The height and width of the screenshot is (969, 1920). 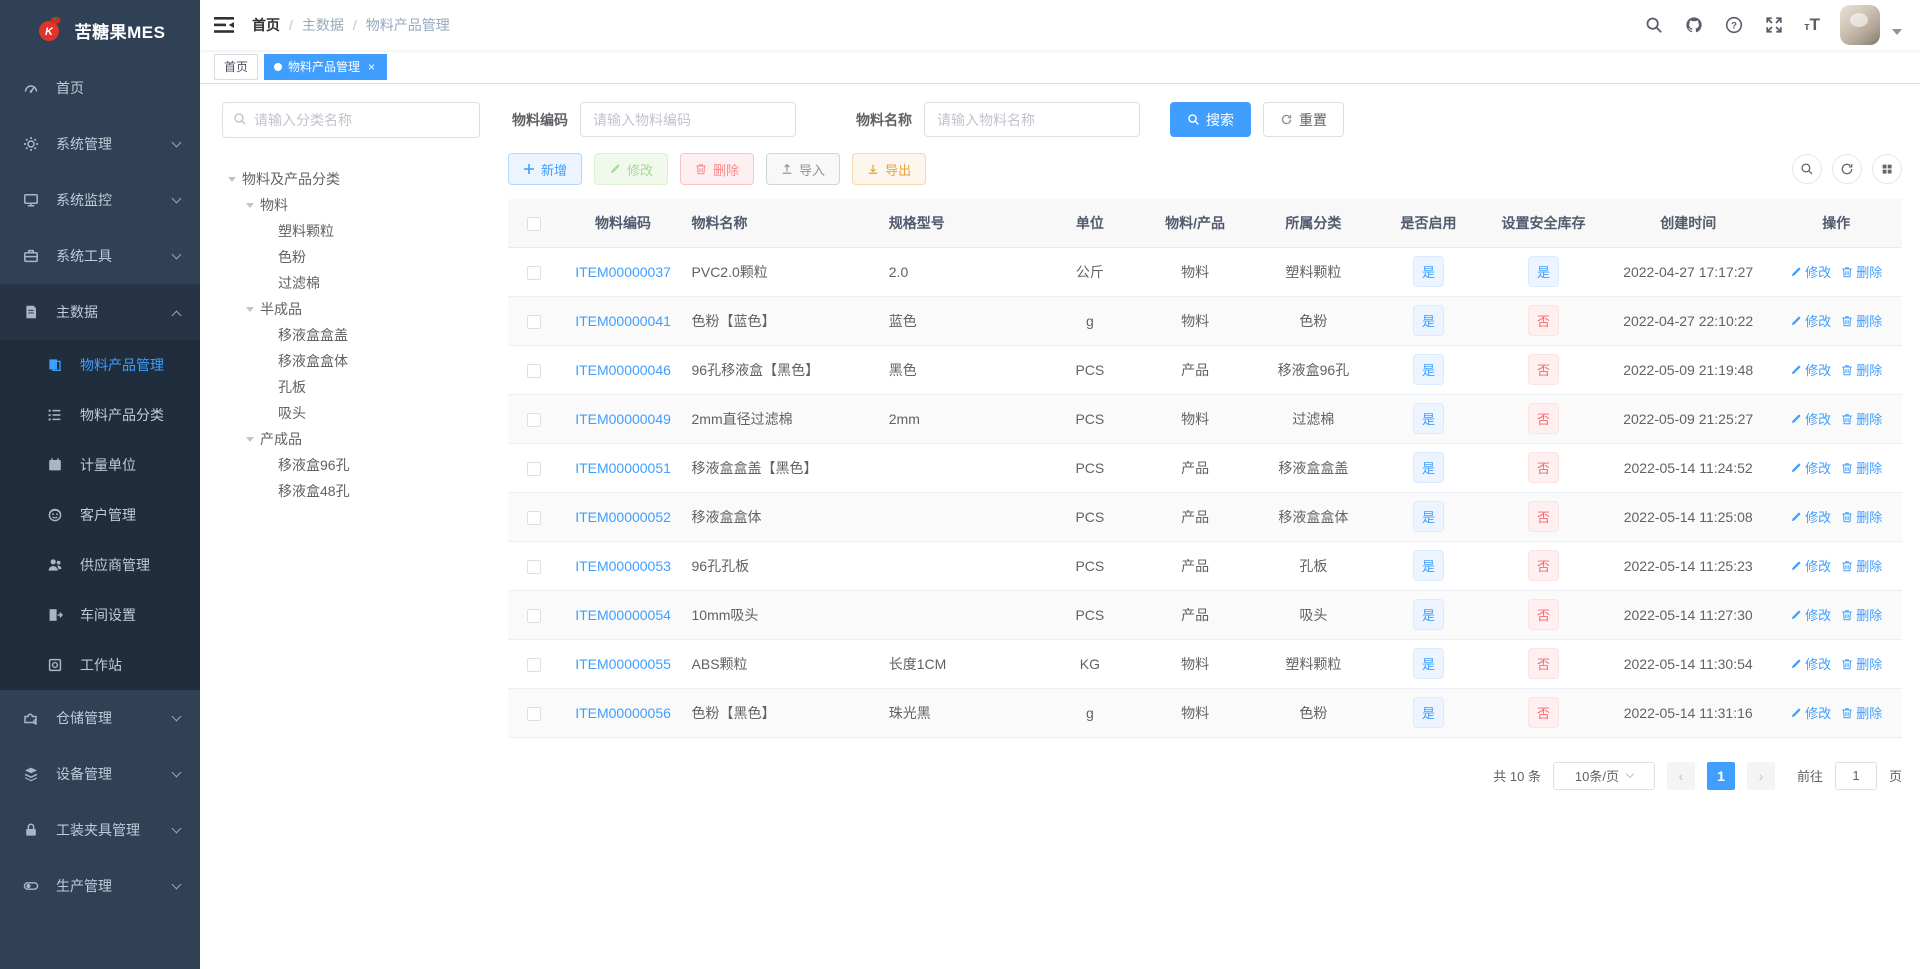 What do you see at coordinates (351, 283) in the screenshot?
I see `tree-node: 过滤棉` at bounding box center [351, 283].